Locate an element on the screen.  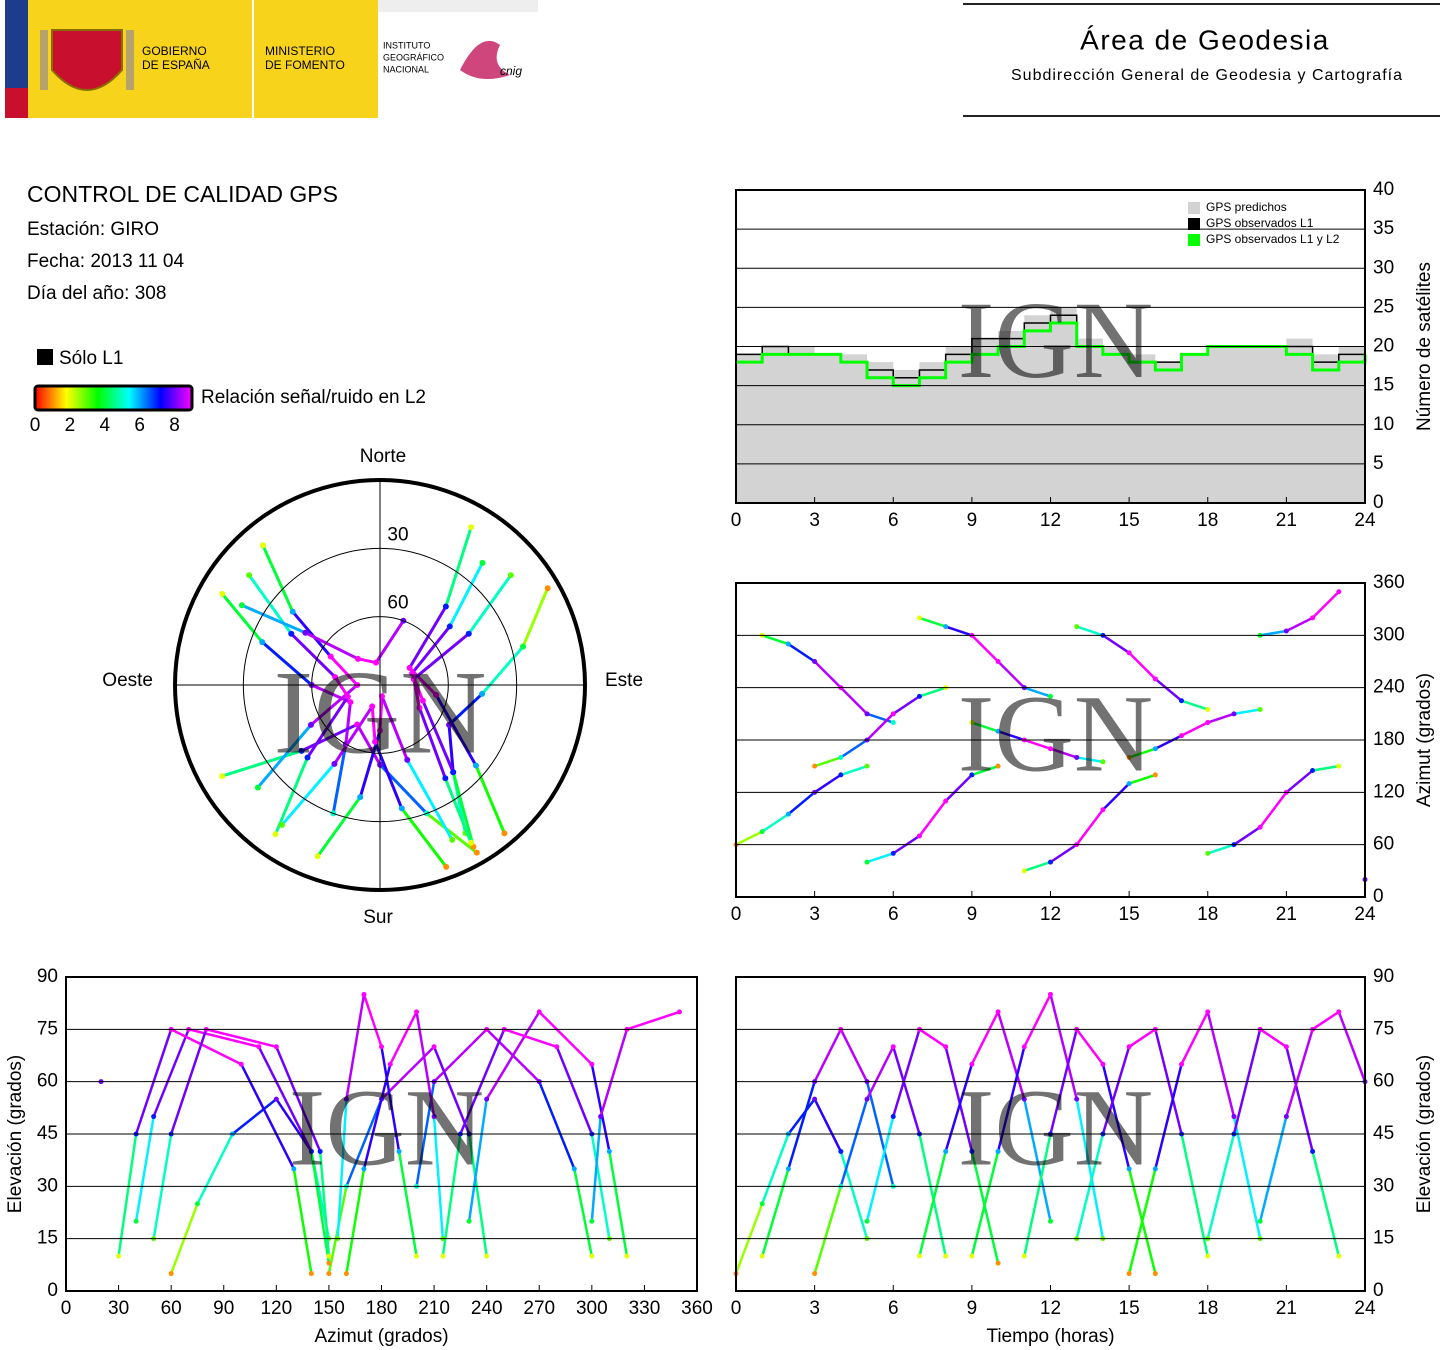
ring-label: 60 is located at coordinates (397, 603).